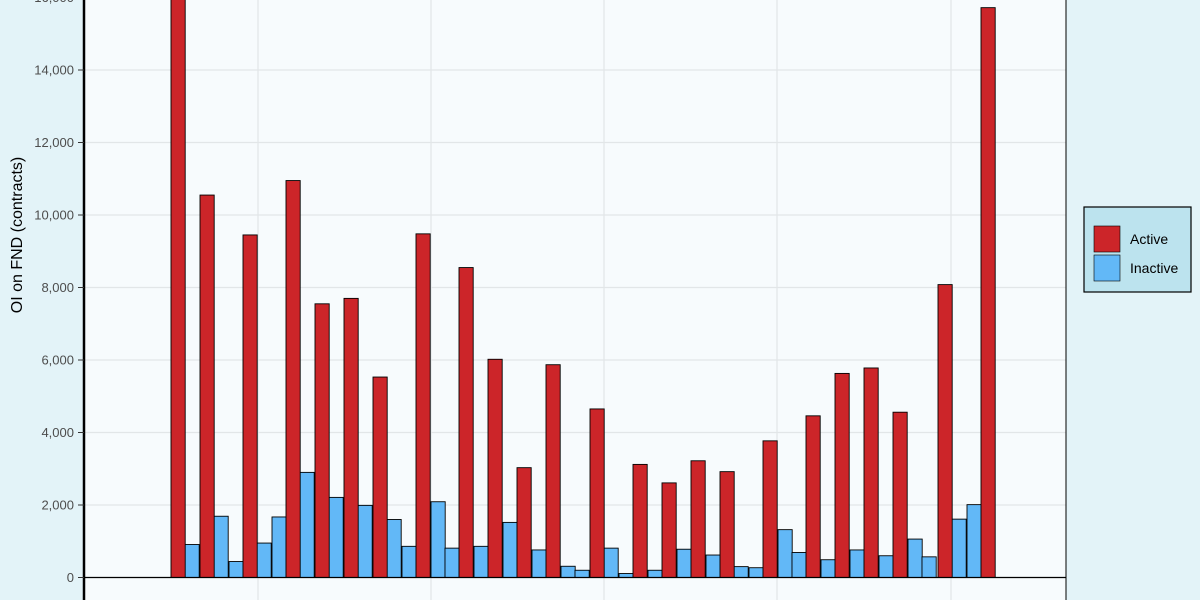  Describe the element at coordinates (70, 577) in the screenshot. I see `y-tick-label: 0` at that location.